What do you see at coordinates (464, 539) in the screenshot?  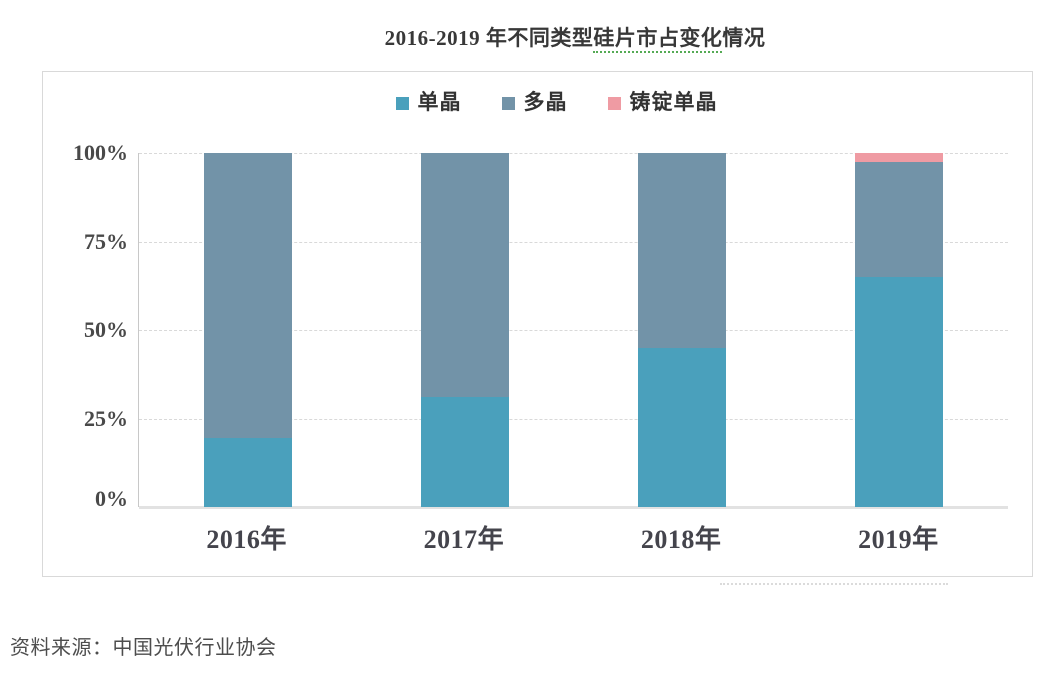 I see `x-axis-label: 2017年` at bounding box center [464, 539].